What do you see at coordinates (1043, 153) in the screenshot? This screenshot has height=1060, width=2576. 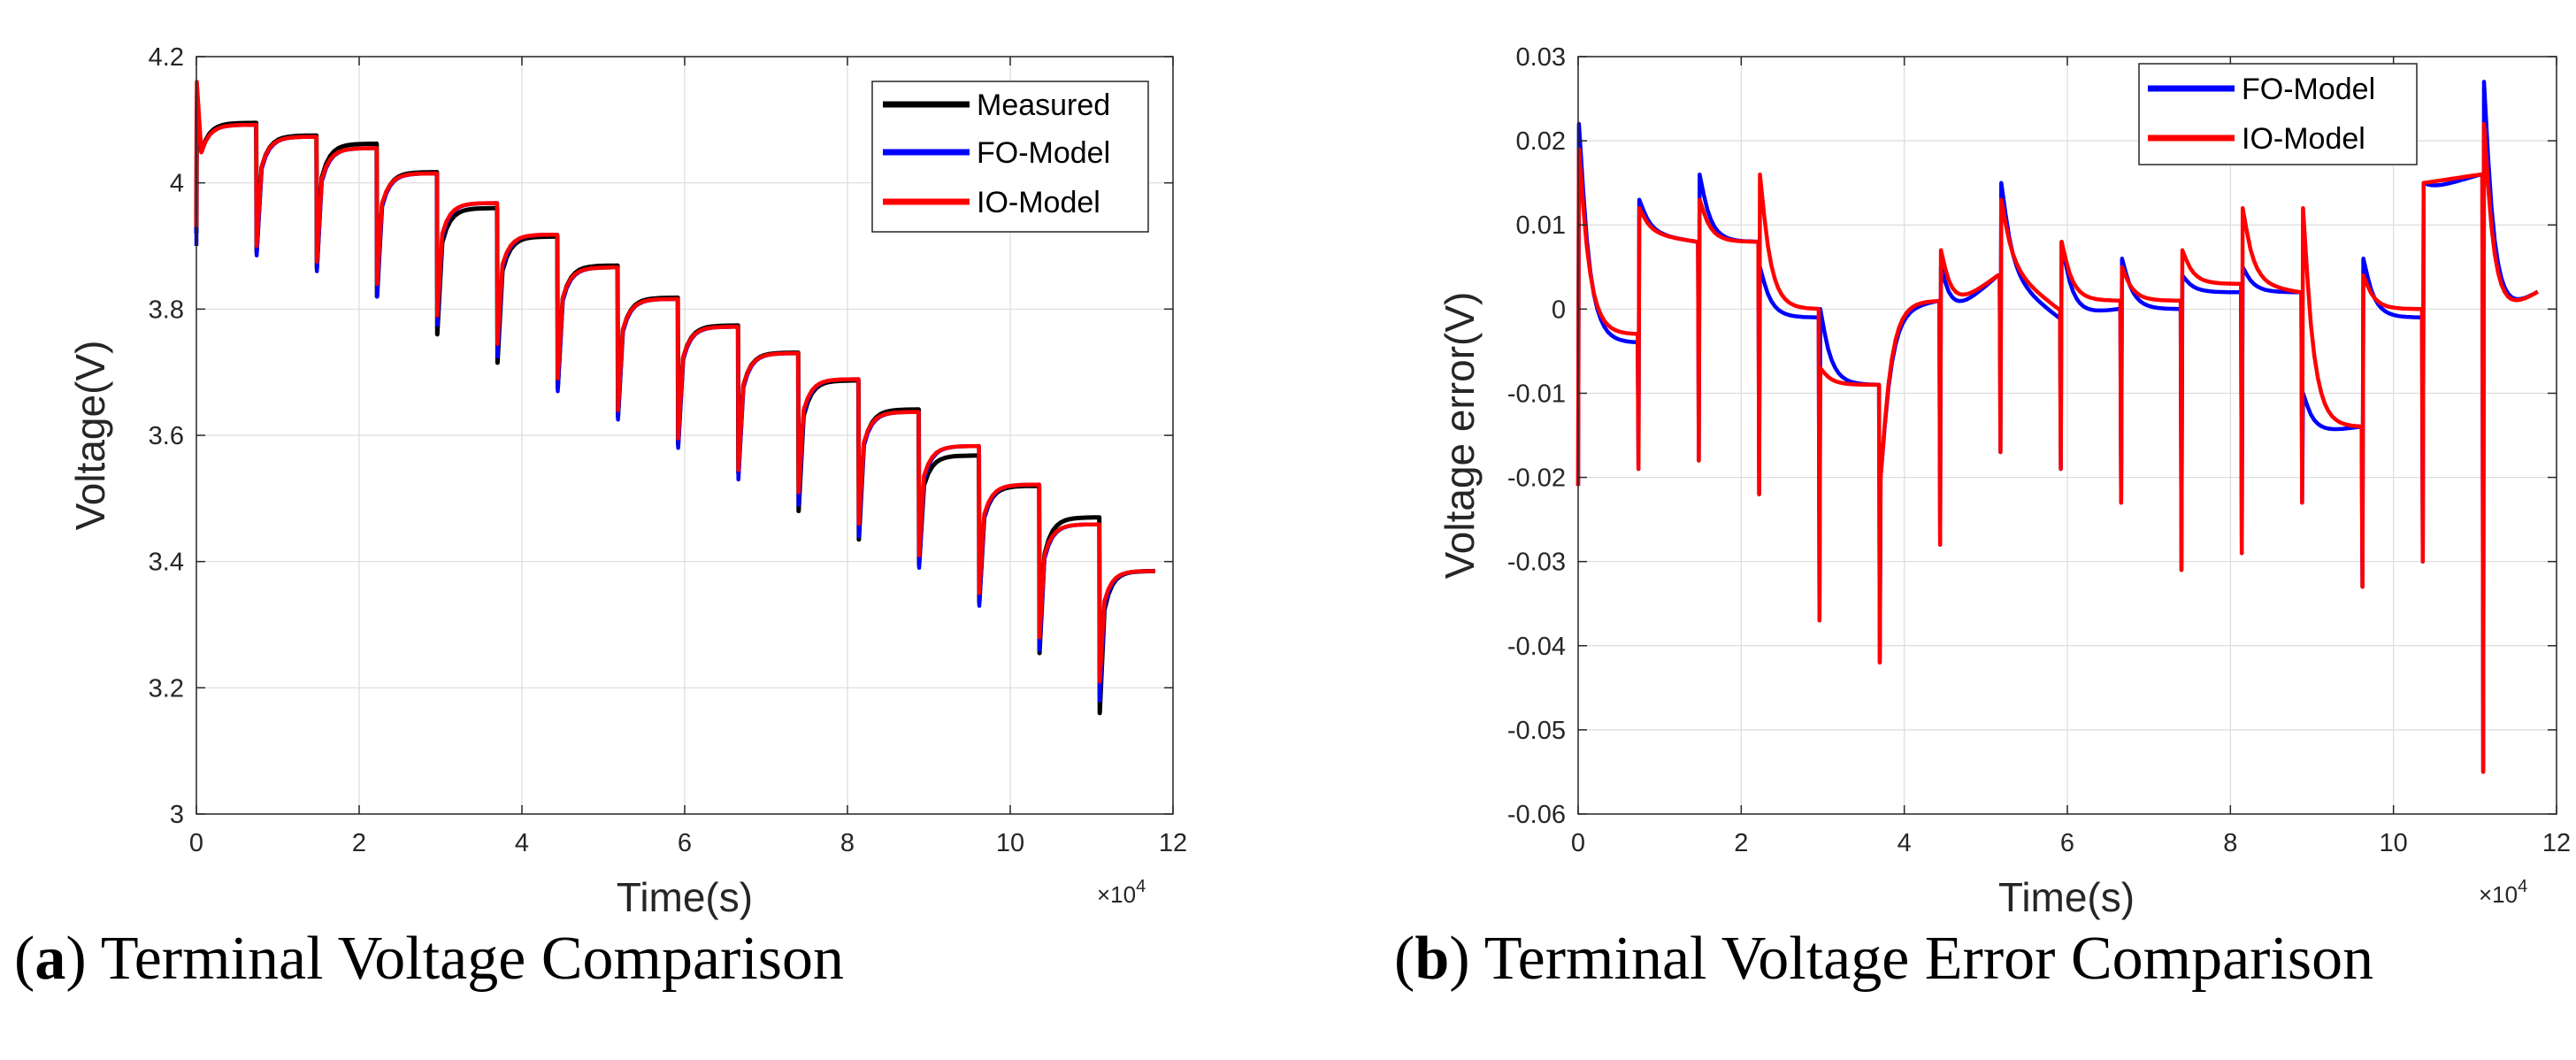 I see `legend-label-fo-model-a: FO-Model` at bounding box center [1043, 153].